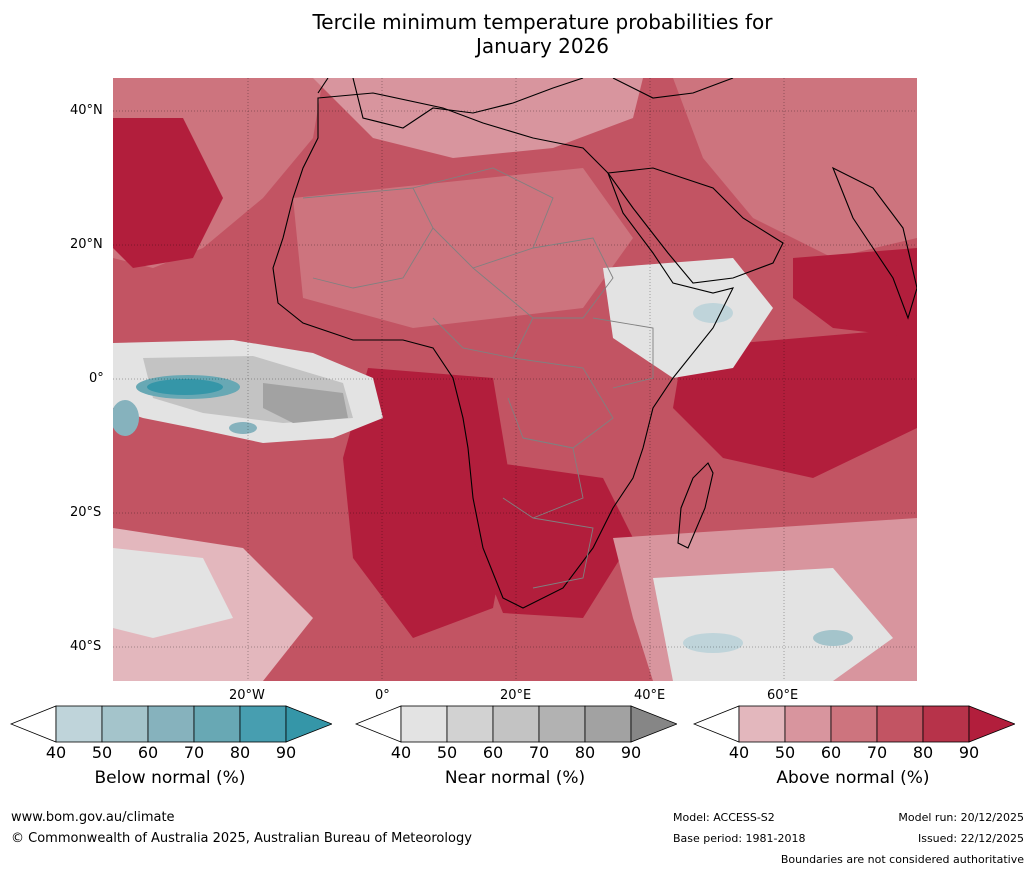  Describe the element at coordinates (86, 646) in the screenshot. I see `lat-label-40s: 40°S` at that location.